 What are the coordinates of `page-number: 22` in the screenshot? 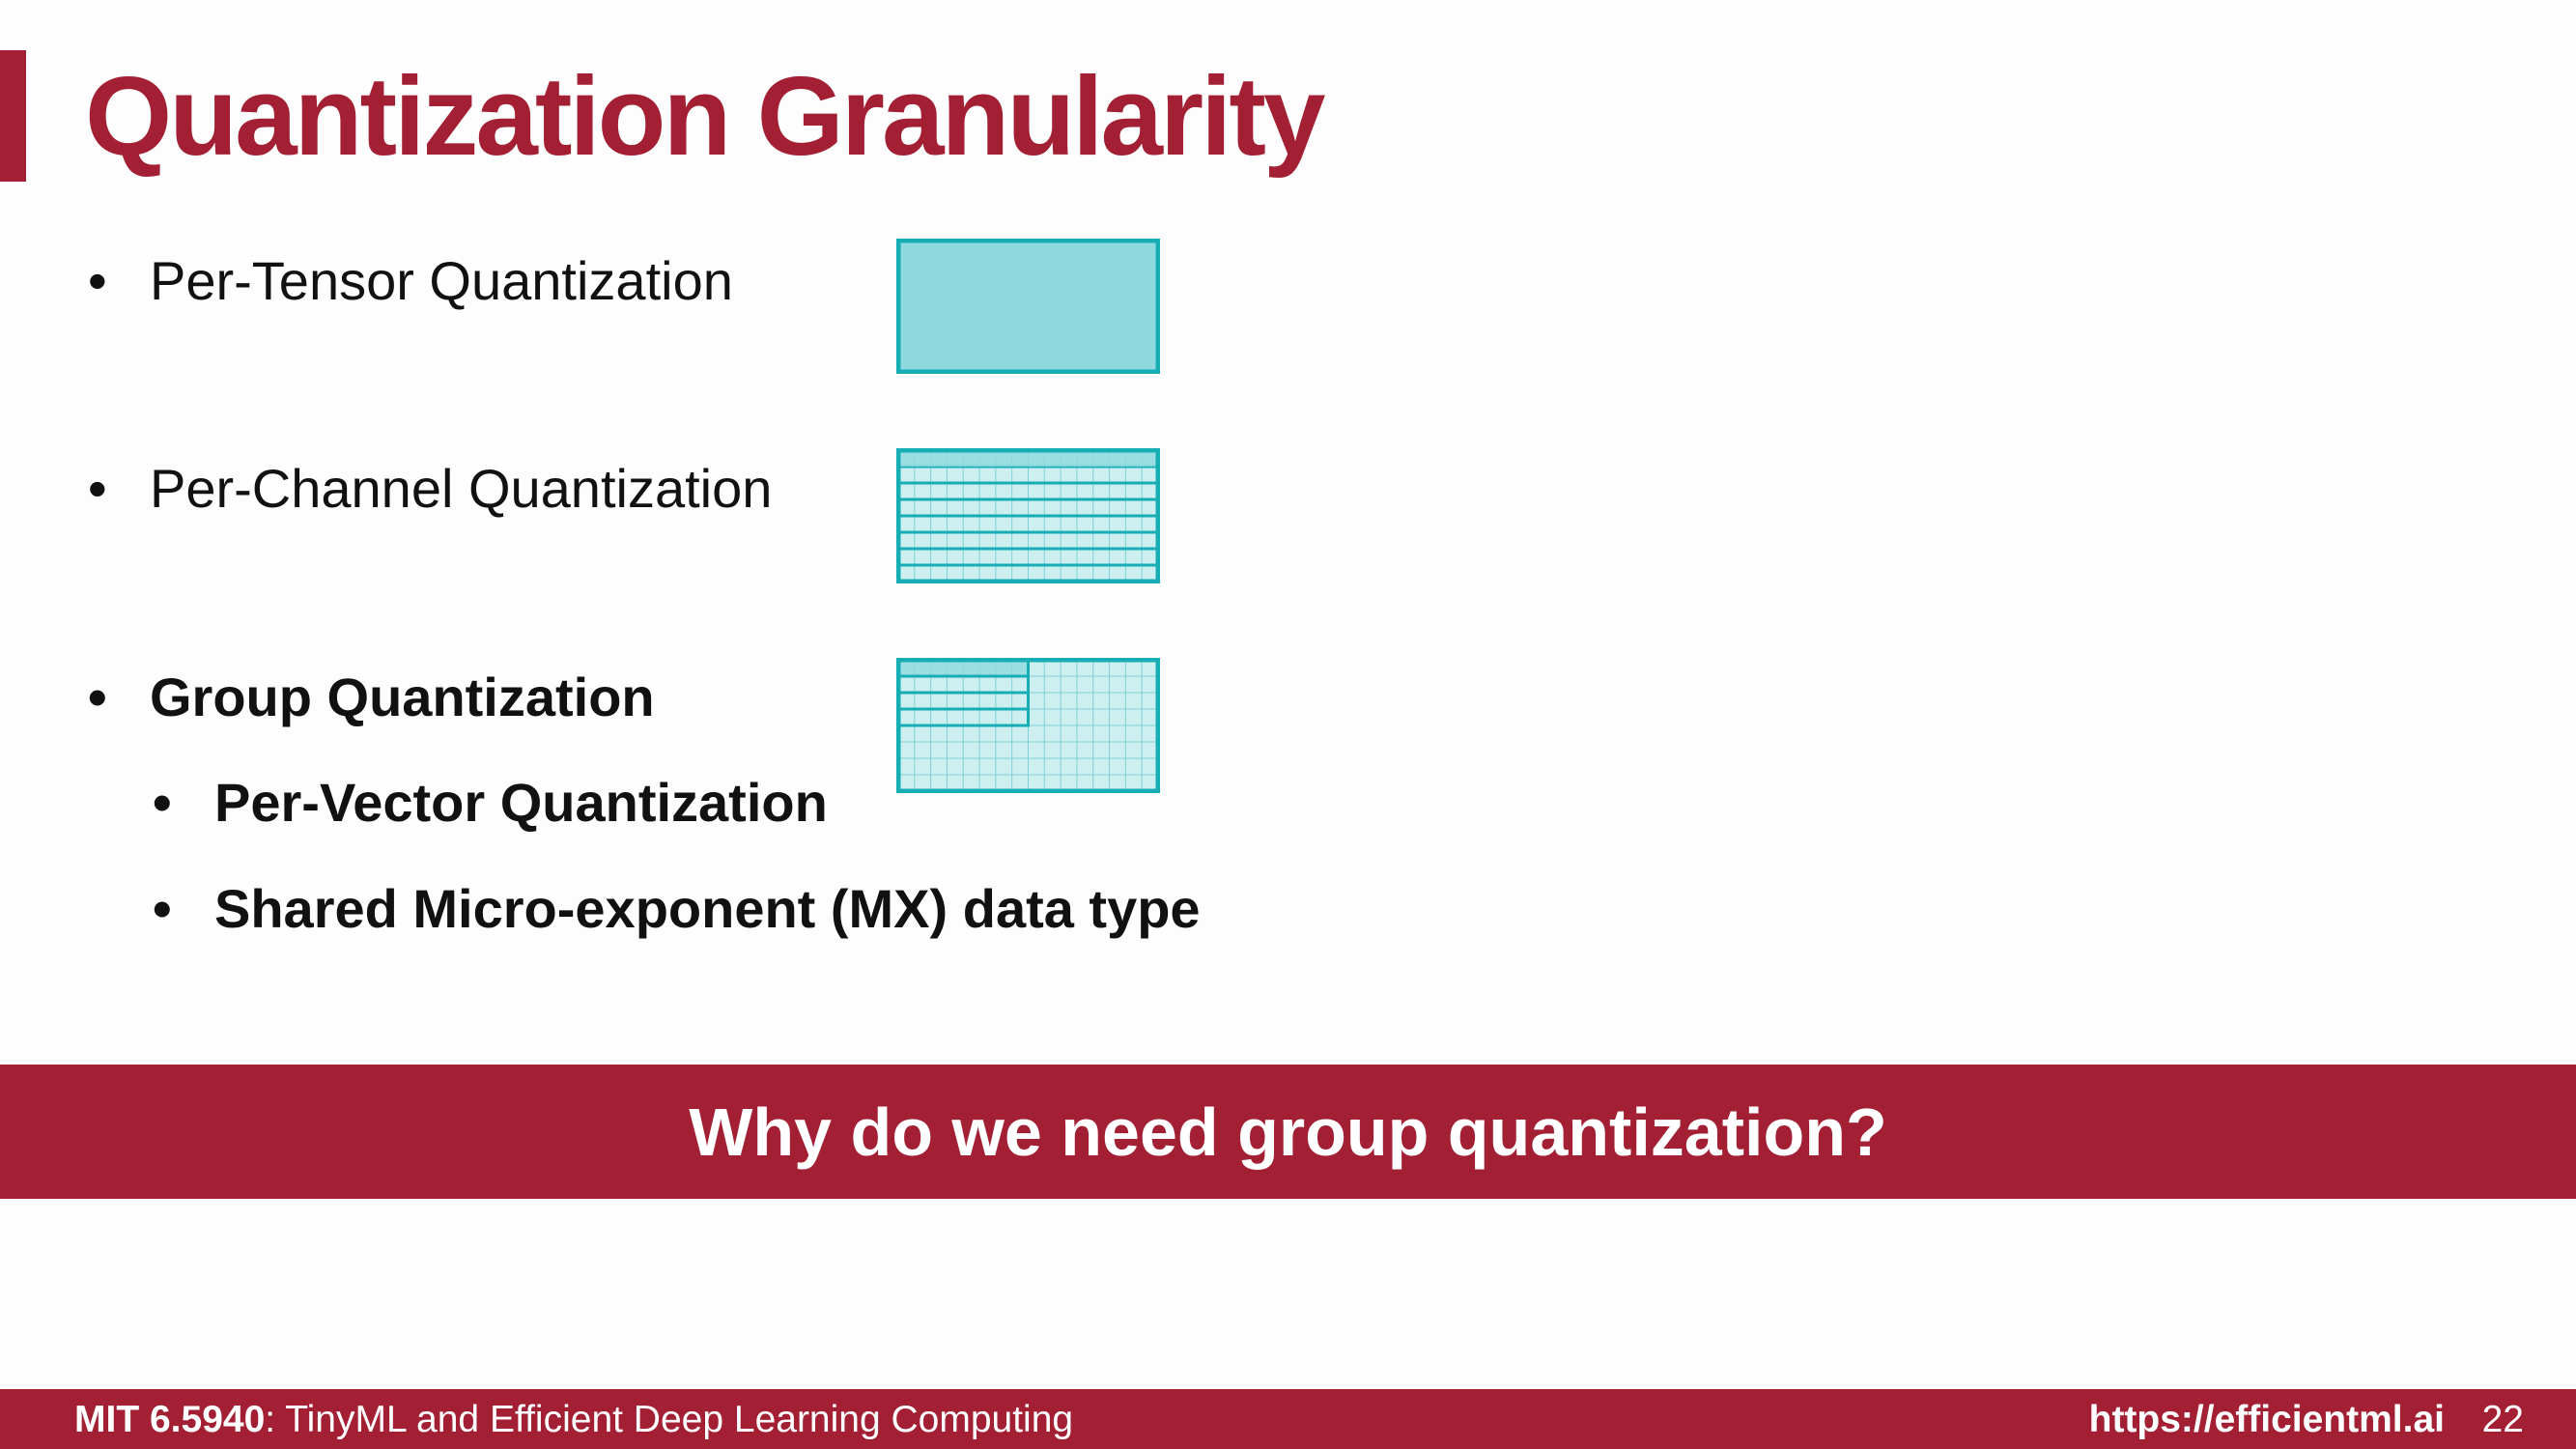 It's located at (2502, 1419).